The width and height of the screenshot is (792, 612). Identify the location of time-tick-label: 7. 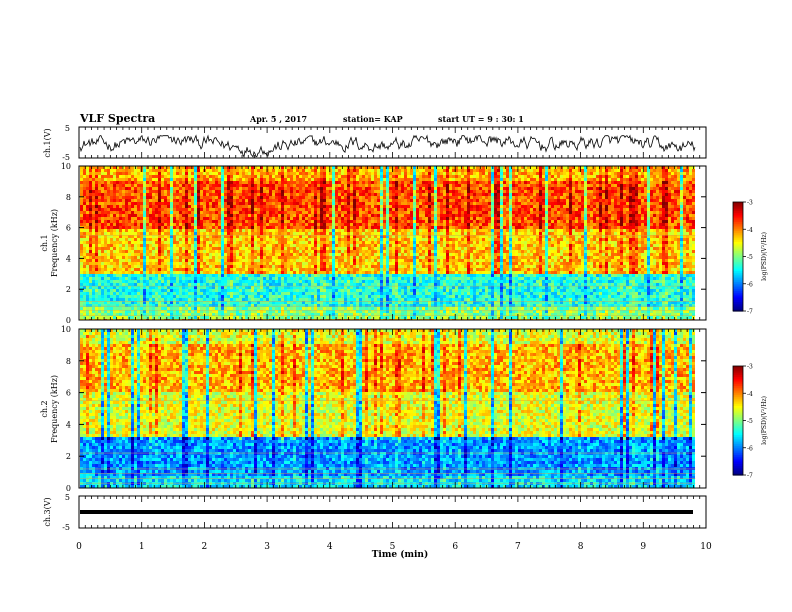
(518, 547).